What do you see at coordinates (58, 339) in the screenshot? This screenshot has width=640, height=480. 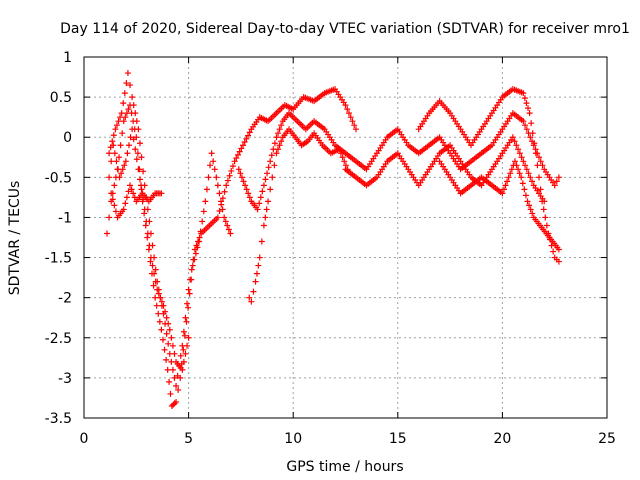 I see `y-tick-label: -2.5` at bounding box center [58, 339].